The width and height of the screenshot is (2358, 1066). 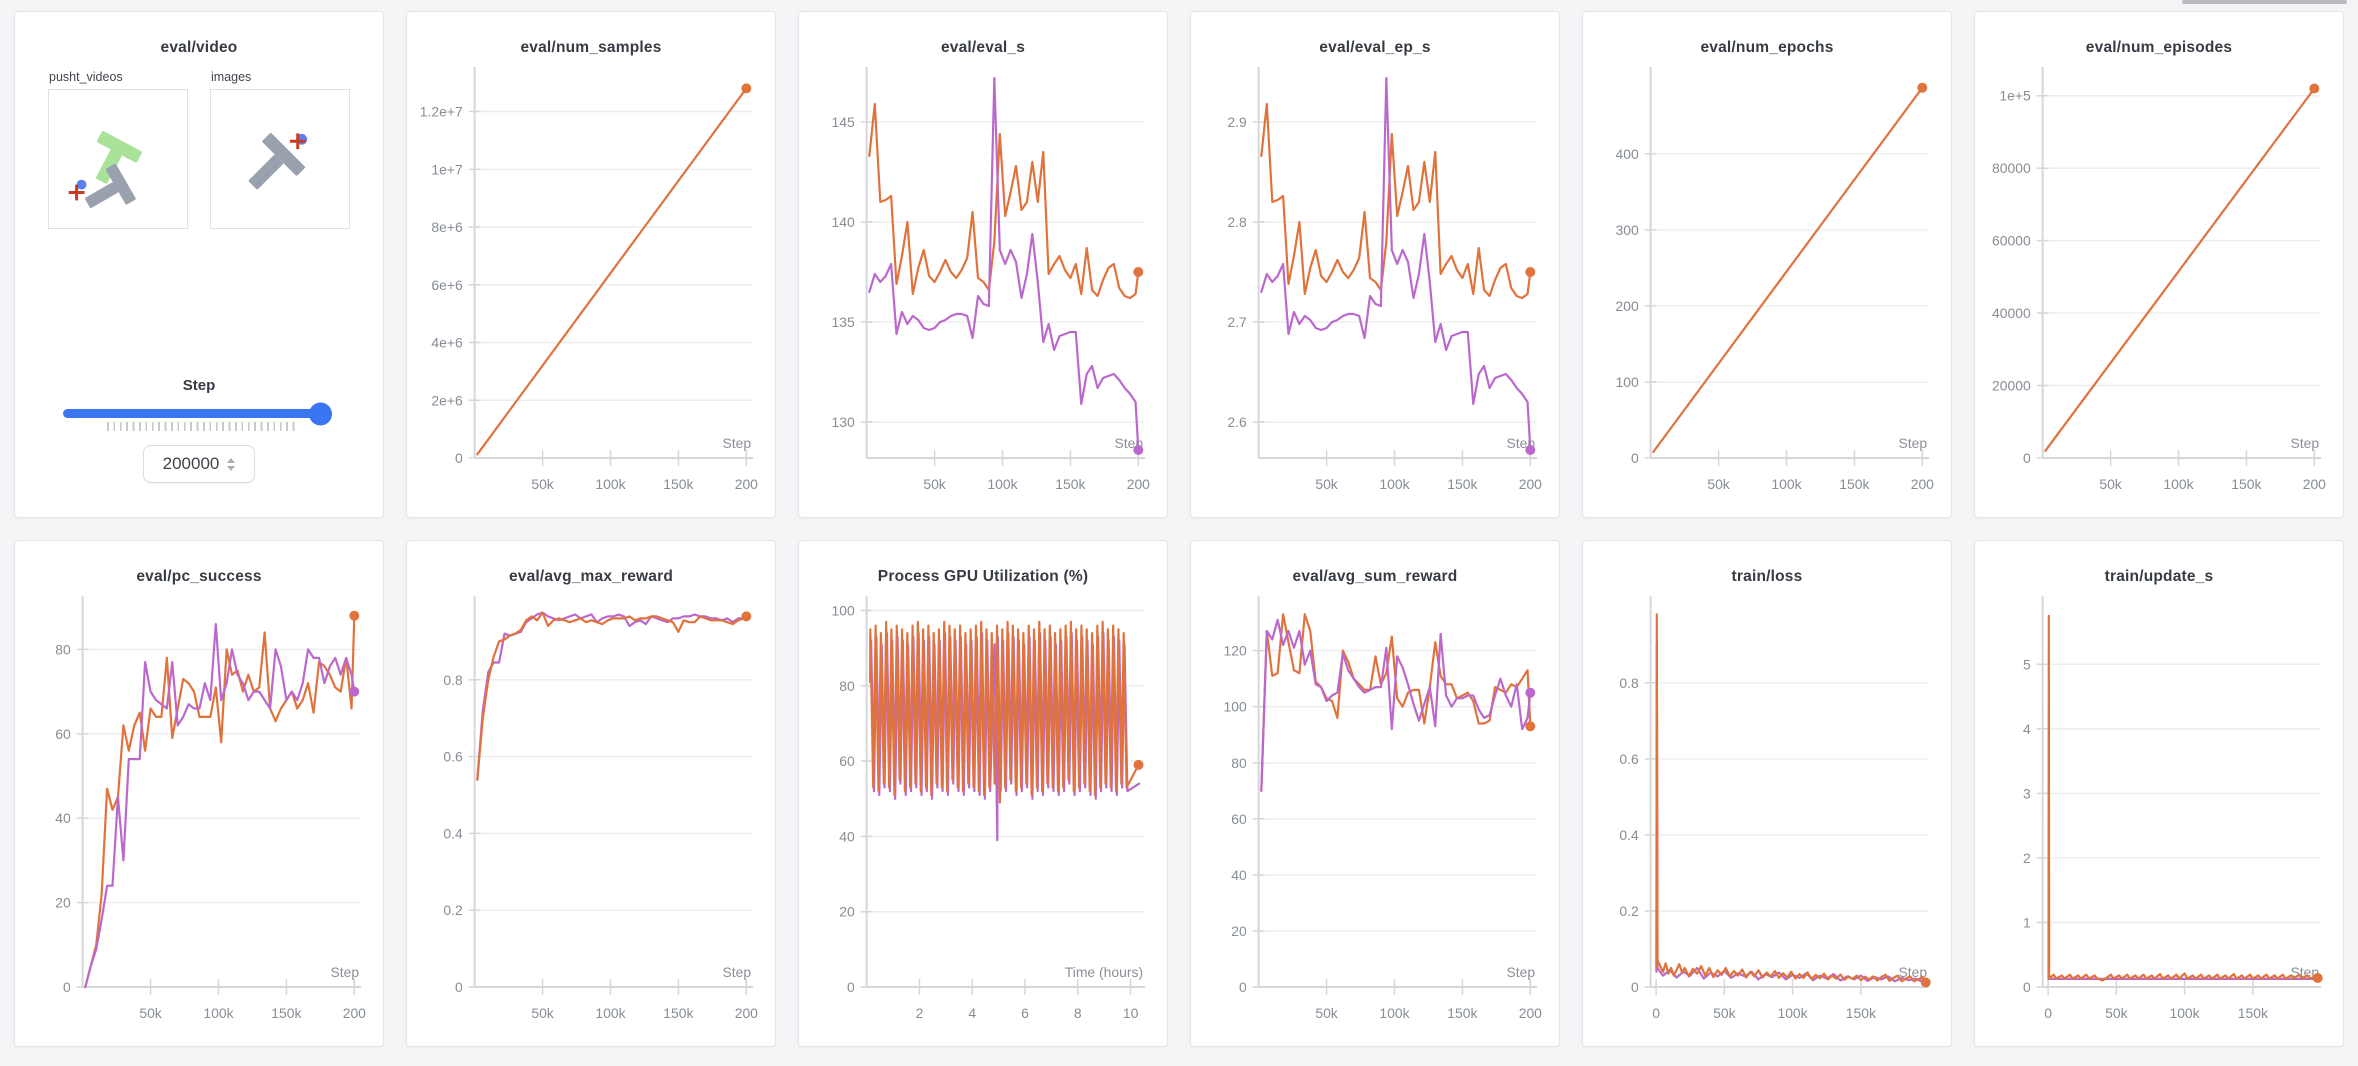 I want to click on step-decrement-icon, so click(x=231, y=468).